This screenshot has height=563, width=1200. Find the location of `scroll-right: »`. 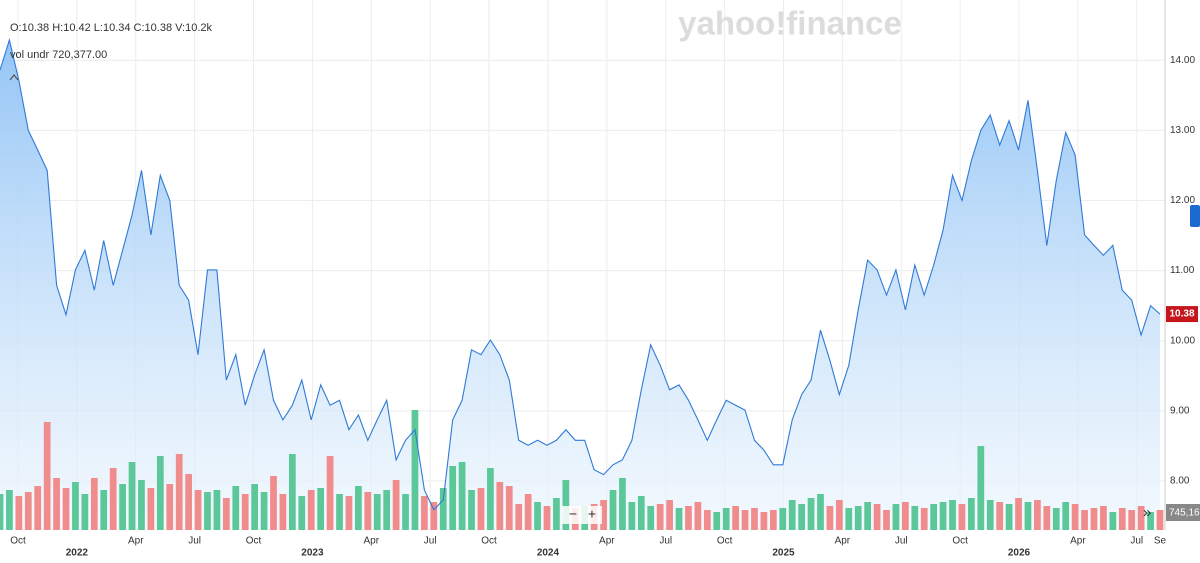

scroll-right: » is located at coordinates (1147, 512).